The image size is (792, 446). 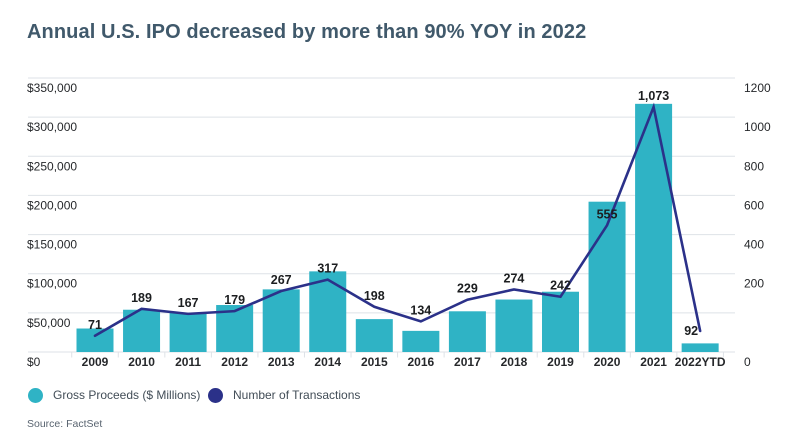 What do you see at coordinates (127, 395) in the screenshot?
I see `legend-label-gross-proceeds: Gross Proceeds ($ Millions)` at bounding box center [127, 395].